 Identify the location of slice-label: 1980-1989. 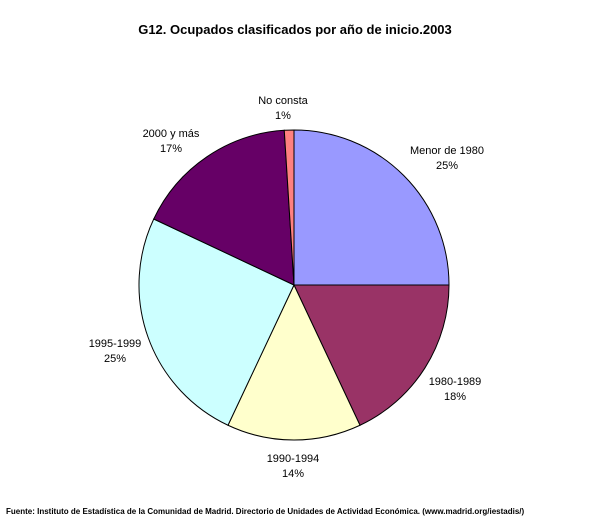
(455, 382).